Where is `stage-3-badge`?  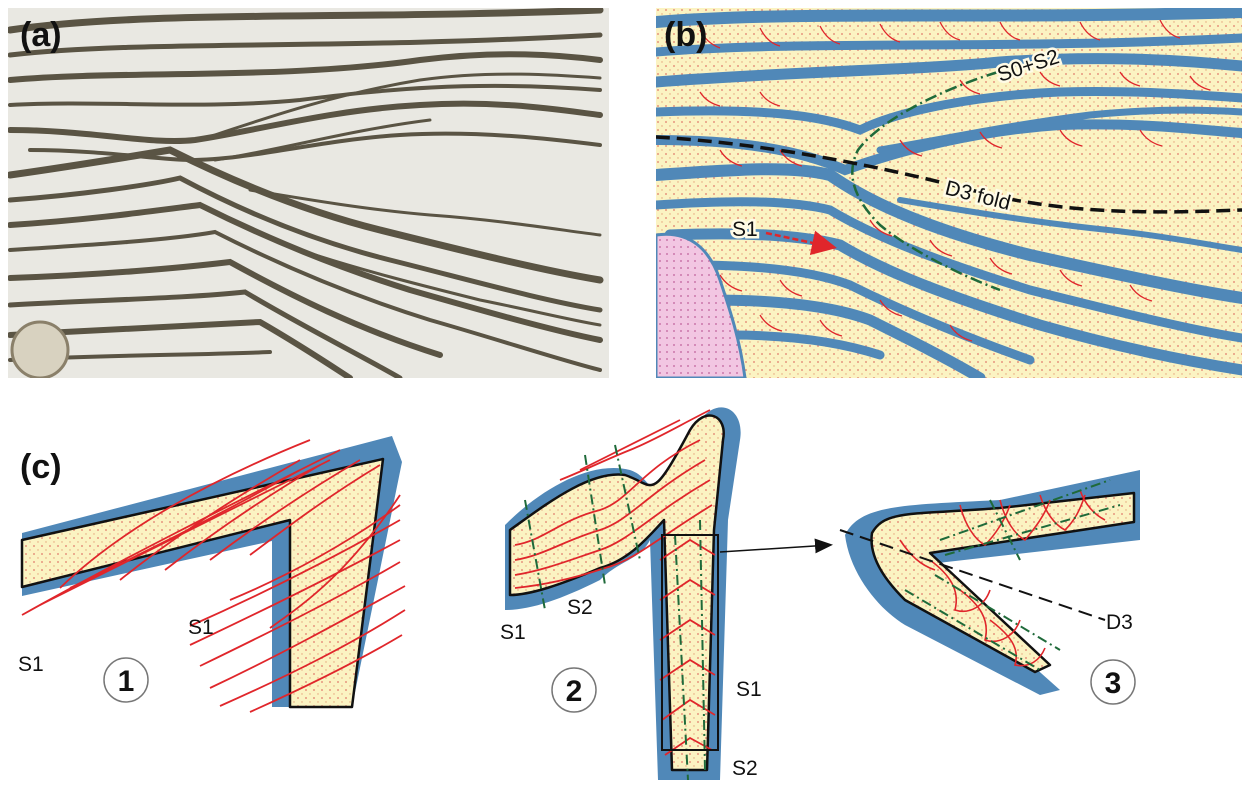 stage-3-badge is located at coordinates (1113, 682).